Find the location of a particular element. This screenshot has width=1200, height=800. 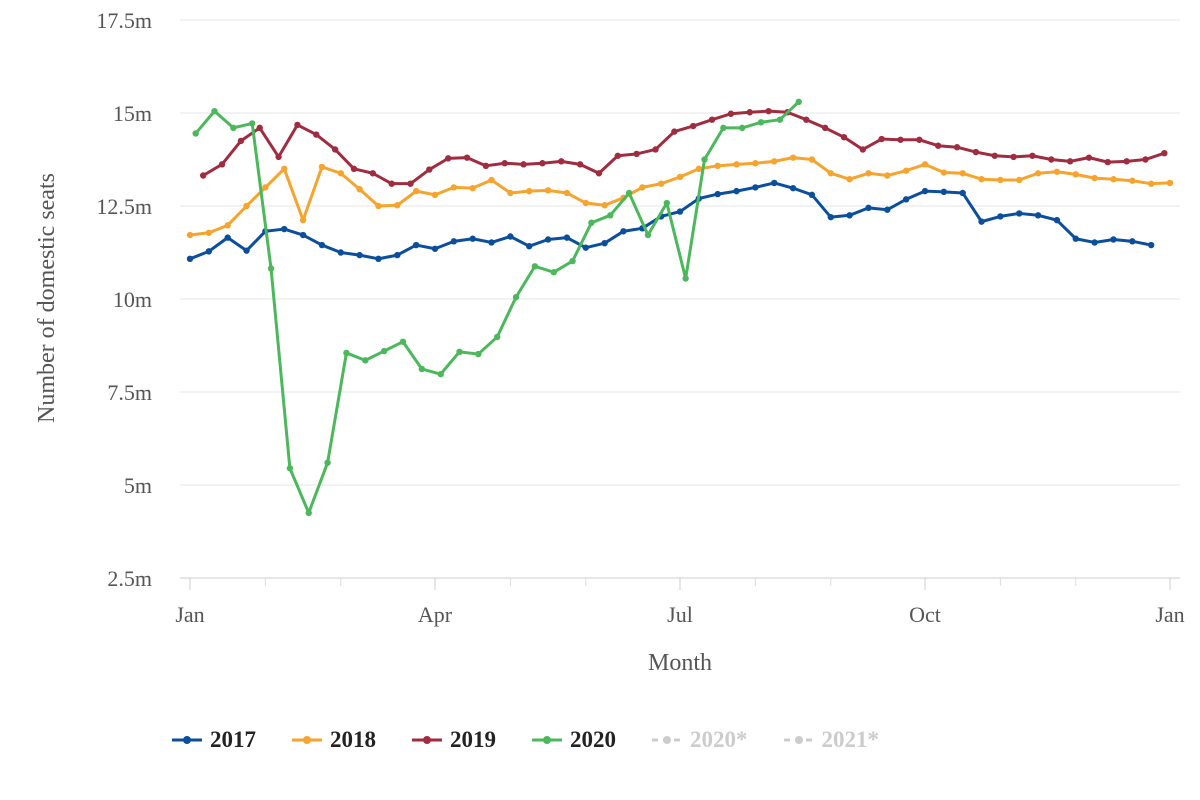

legend-item-2019: 2019 is located at coordinates (453, 740).